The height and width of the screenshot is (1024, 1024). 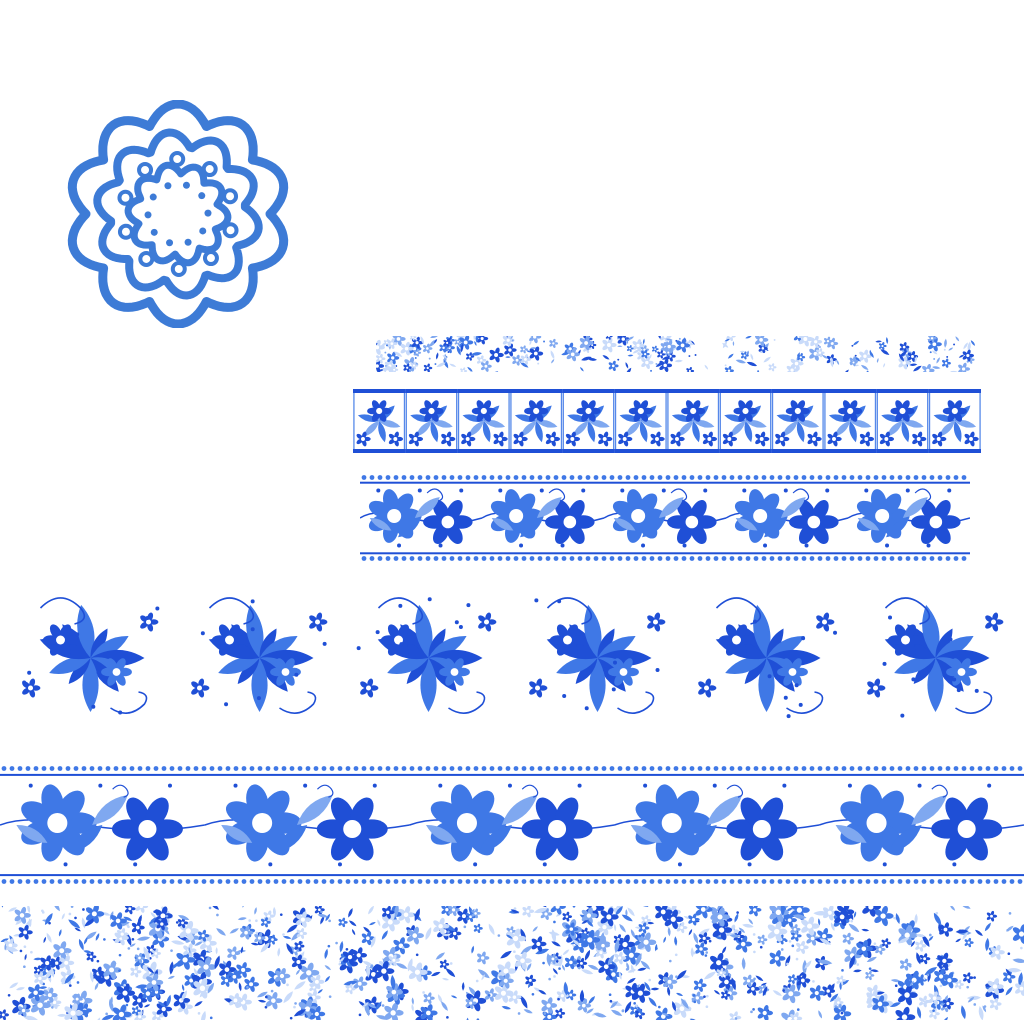 I want to click on tile-strip-graphic, so click(x=667, y=421).